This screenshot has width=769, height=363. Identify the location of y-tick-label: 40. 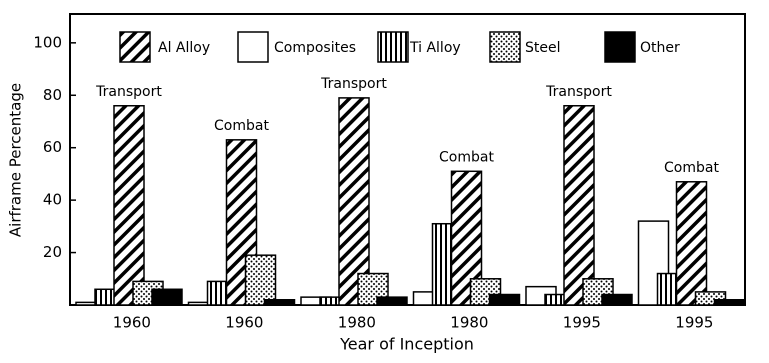
(52, 200).